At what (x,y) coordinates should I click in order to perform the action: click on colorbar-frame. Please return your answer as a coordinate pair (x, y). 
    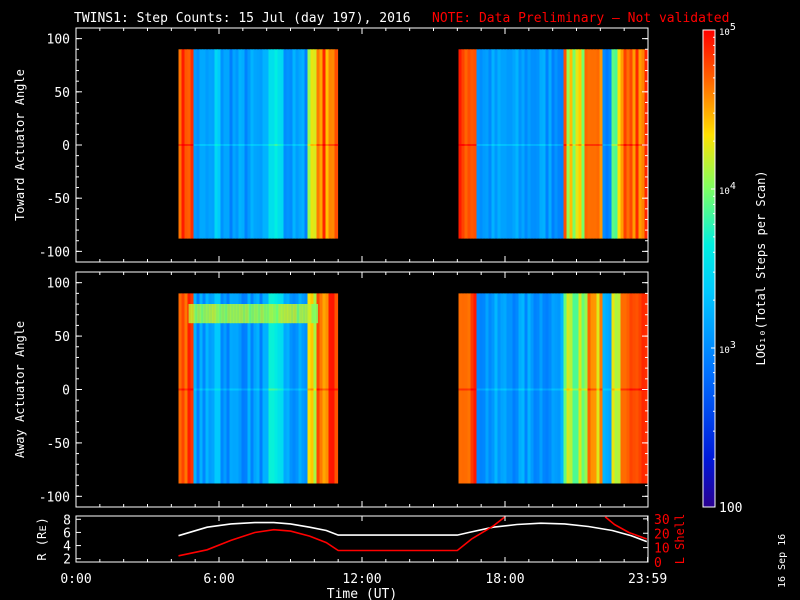
    Looking at the image, I should click on (709, 268).